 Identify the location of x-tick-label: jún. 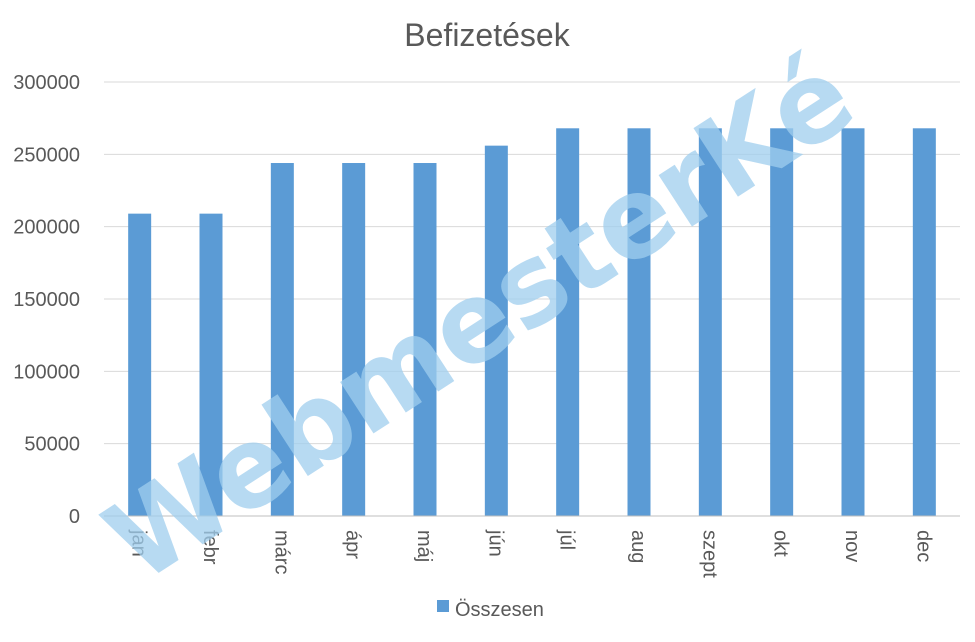
(495, 543).